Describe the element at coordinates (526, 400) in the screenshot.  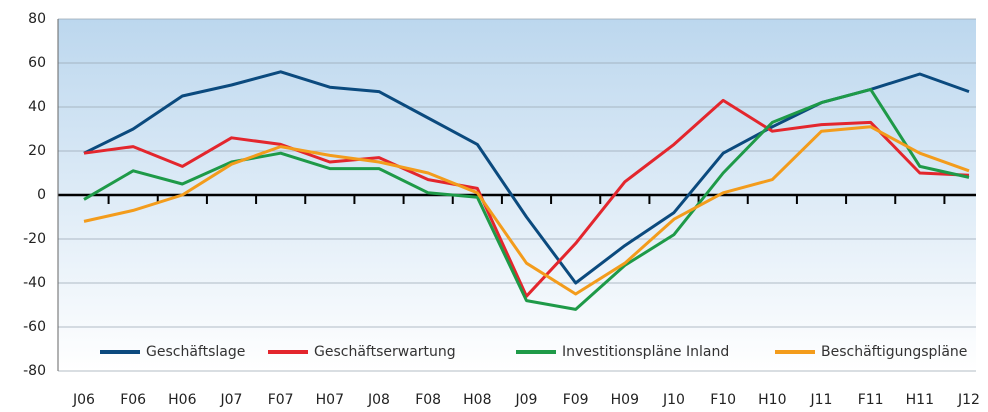
I see `x-tick-label: J09` at that location.